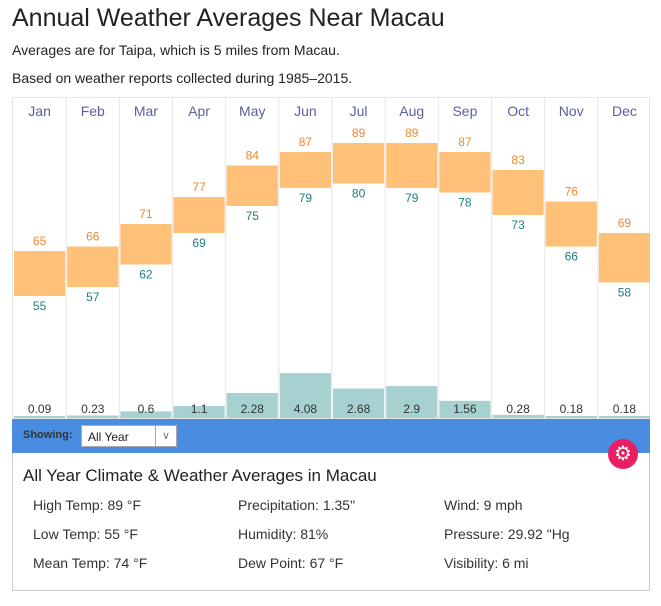 This screenshot has width=661, height=606. I want to click on high-temp-label: 76, so click(572, 192).